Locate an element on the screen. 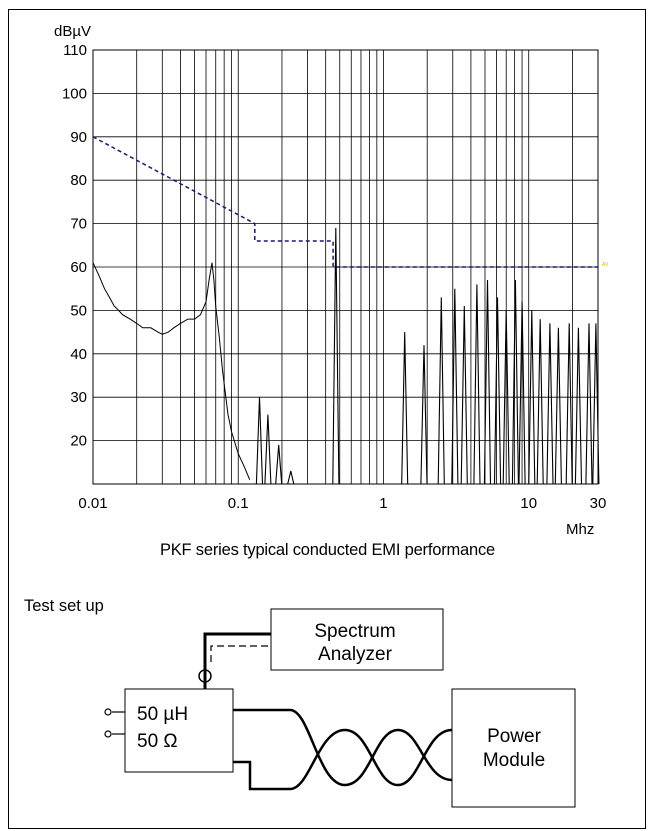 This screenshot has width=655, height=831. y-tick-label: 70 is located at coordinates (78, 224).